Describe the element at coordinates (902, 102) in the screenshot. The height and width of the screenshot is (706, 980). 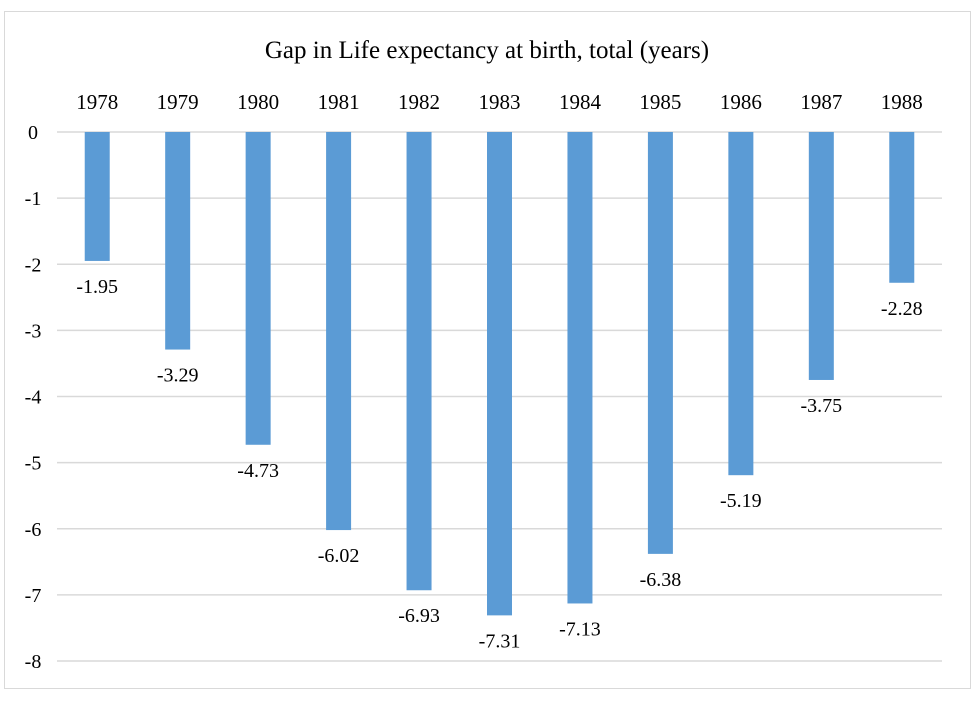
I see `x-tick-label: 1988` at that location.